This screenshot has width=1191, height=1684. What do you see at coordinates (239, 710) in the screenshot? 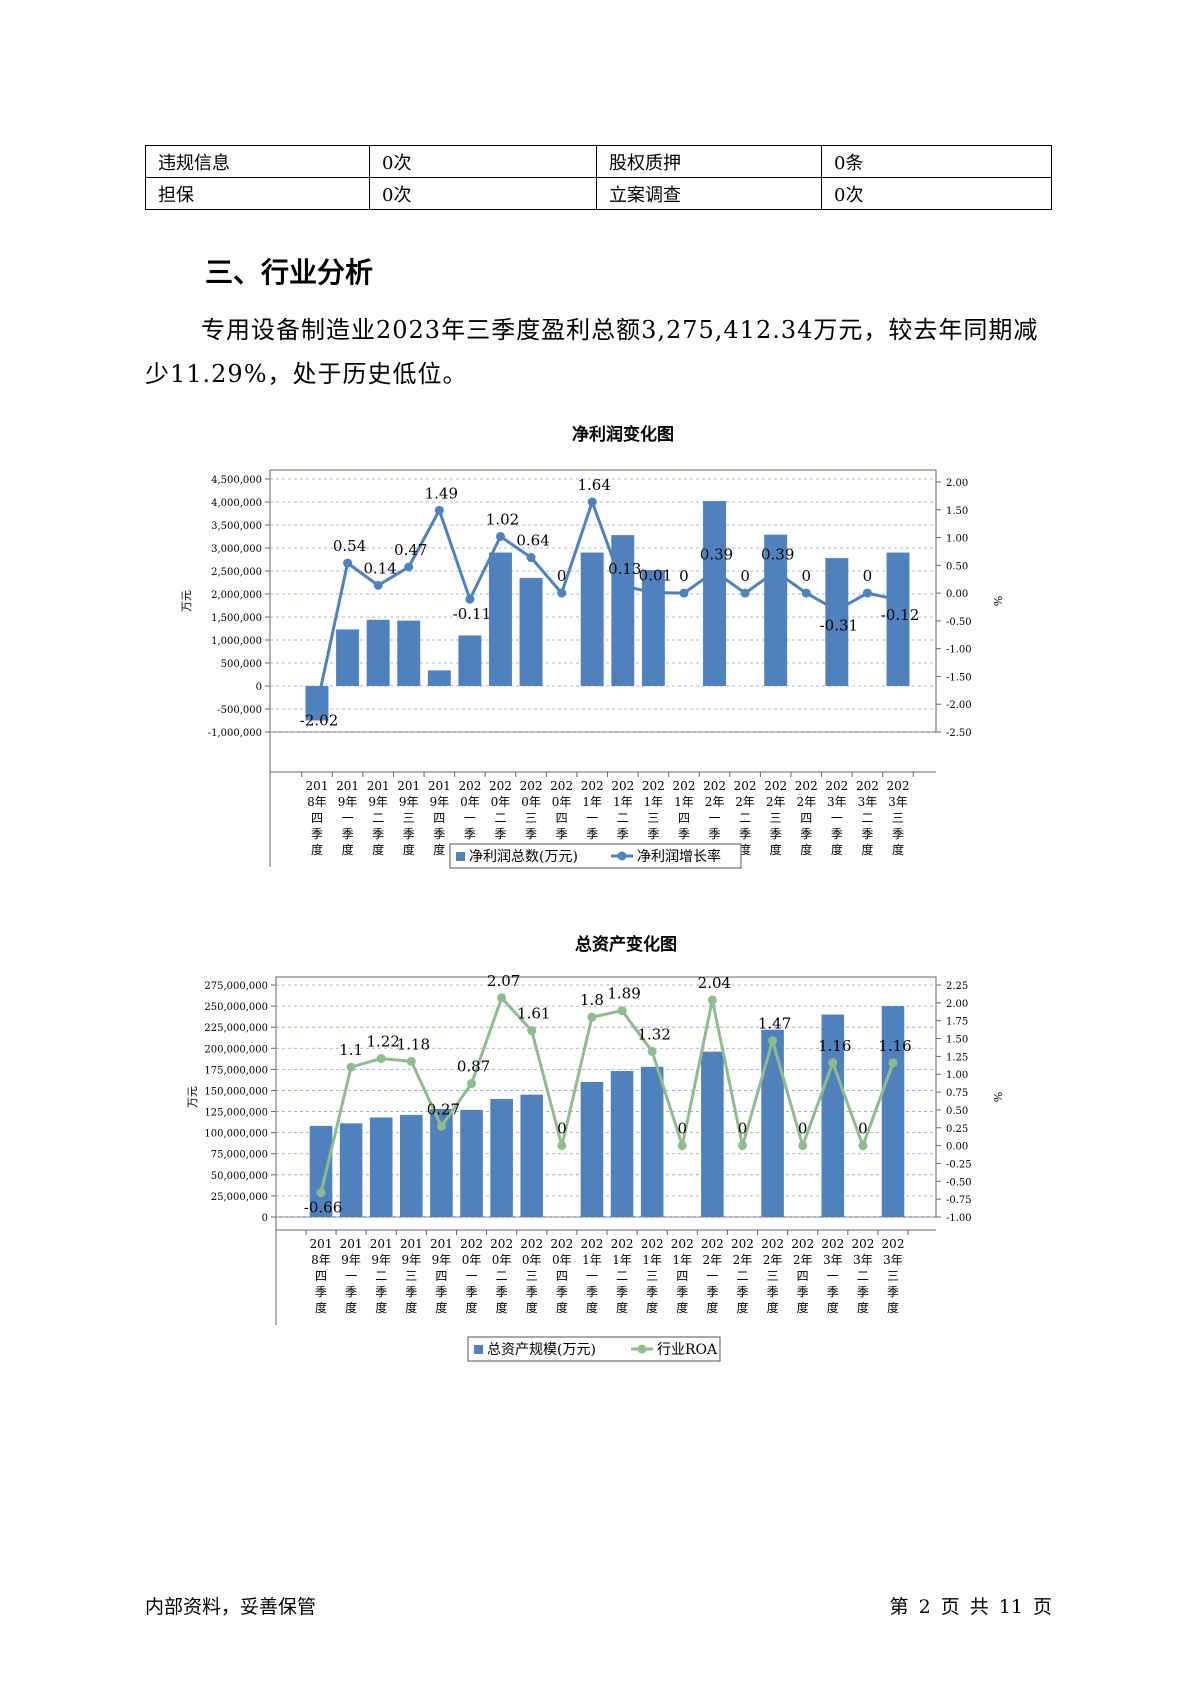
I see `y-tick-label: -500,000` at bounding box center [239, 710].